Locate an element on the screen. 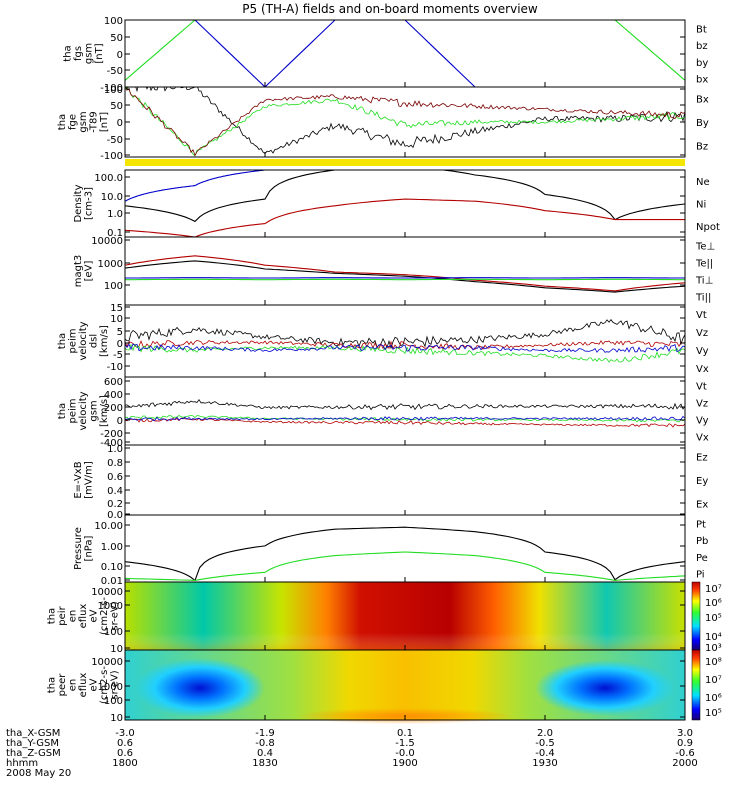 This screenshot has width=750, height=800. y-tick-label-temp: 1000 is located at coordinates (110, 264).